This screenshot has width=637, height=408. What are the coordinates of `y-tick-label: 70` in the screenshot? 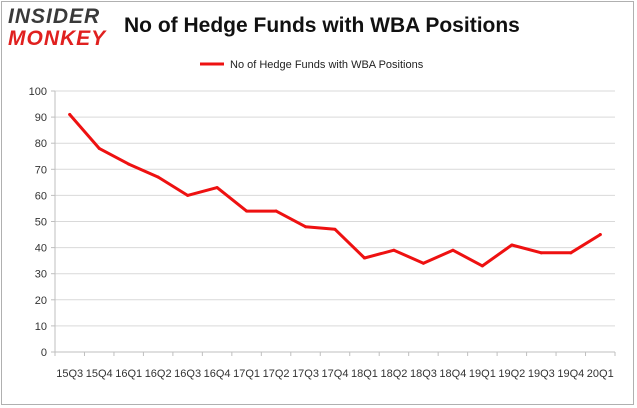 It's located at (41, 170).